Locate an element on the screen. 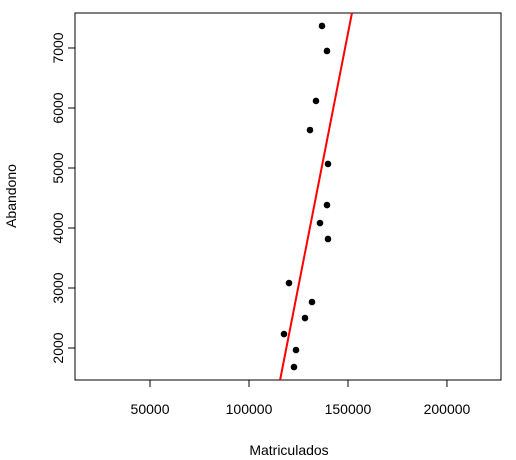  x-tick-label: 150000 is located at coordinates (348, 409).